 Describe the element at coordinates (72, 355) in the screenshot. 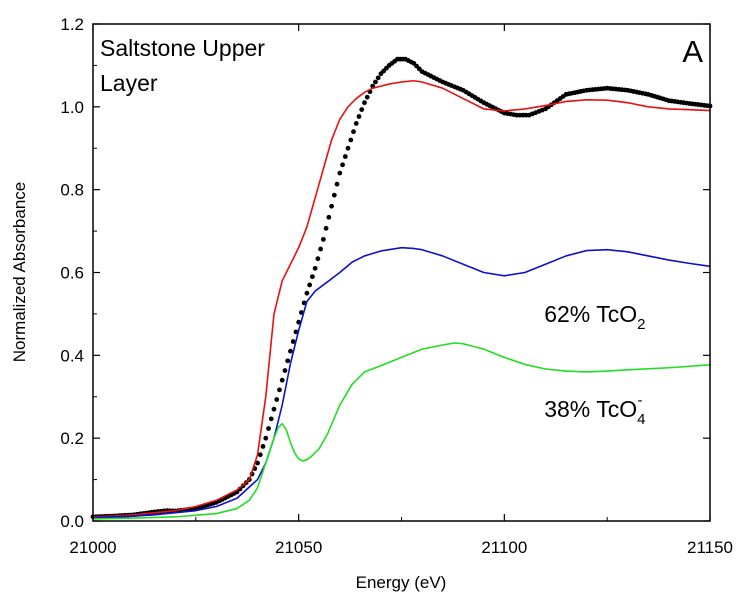

I see `y-tick-label: 0.4` at that location.